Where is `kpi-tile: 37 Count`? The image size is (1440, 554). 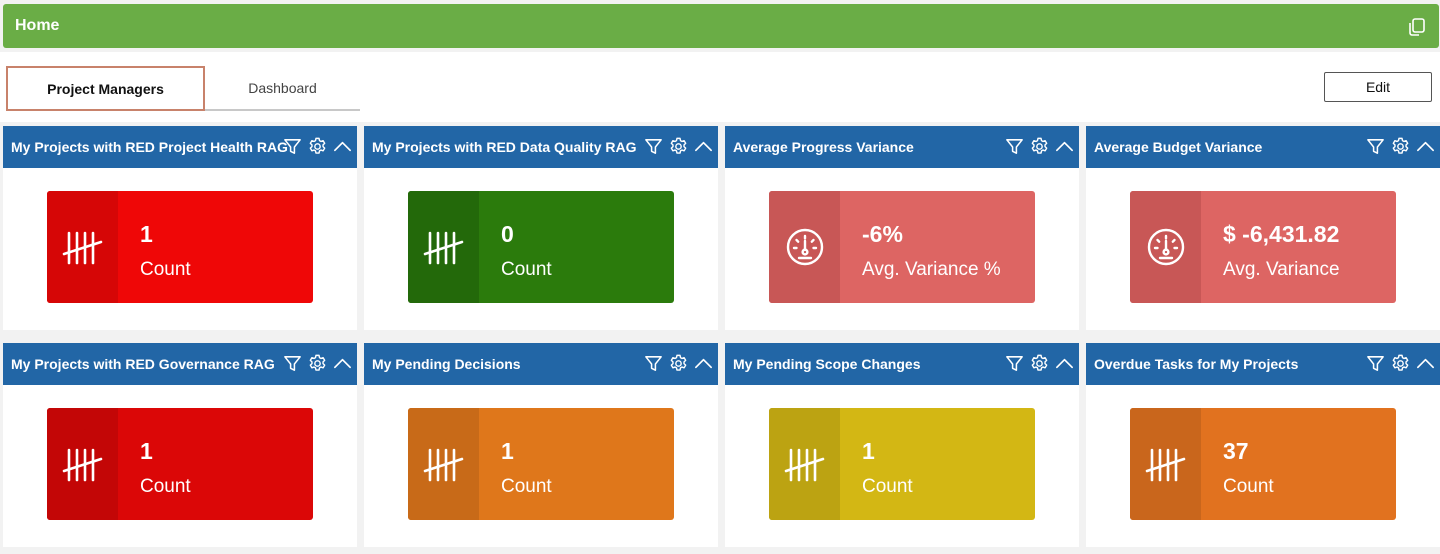 kpi-tile: 37 Count is located at coordinates (1263, 464).